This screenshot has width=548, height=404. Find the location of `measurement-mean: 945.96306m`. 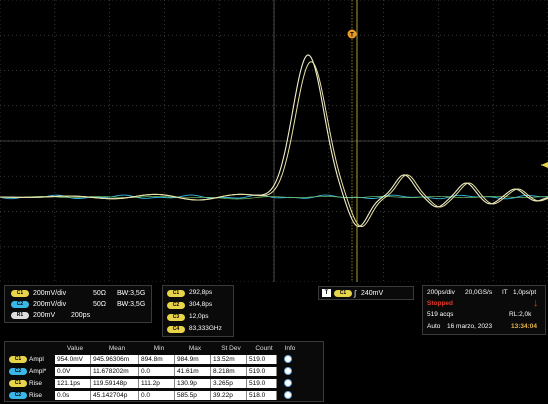

measurement-mean: 945.96306m is located at coordinates (115, 359).